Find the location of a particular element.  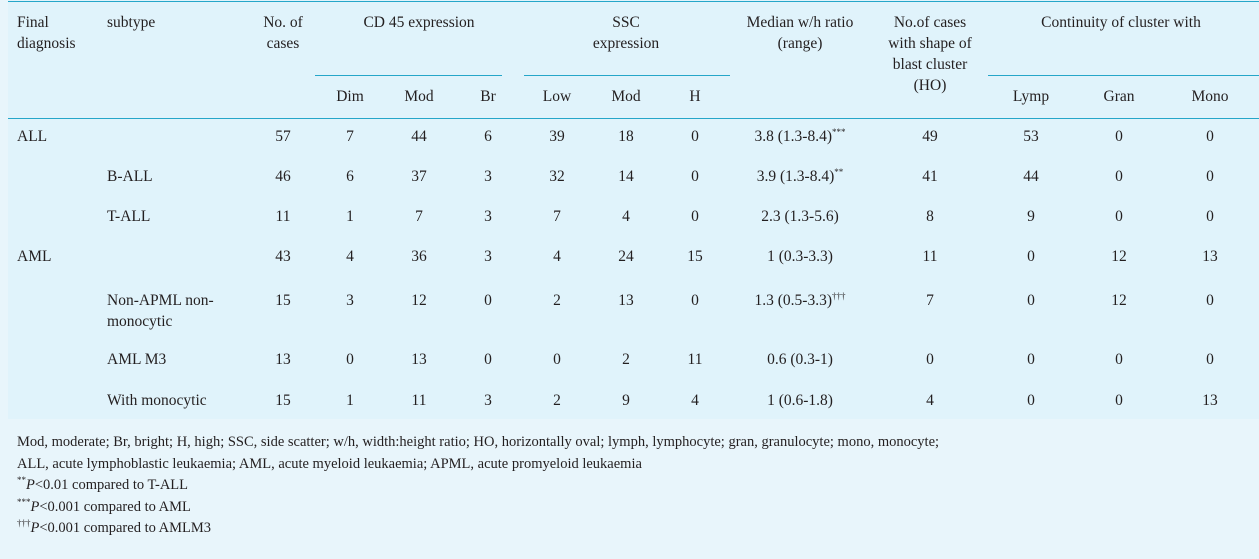

cell-low: 32 is located at coordinates (557, 176).